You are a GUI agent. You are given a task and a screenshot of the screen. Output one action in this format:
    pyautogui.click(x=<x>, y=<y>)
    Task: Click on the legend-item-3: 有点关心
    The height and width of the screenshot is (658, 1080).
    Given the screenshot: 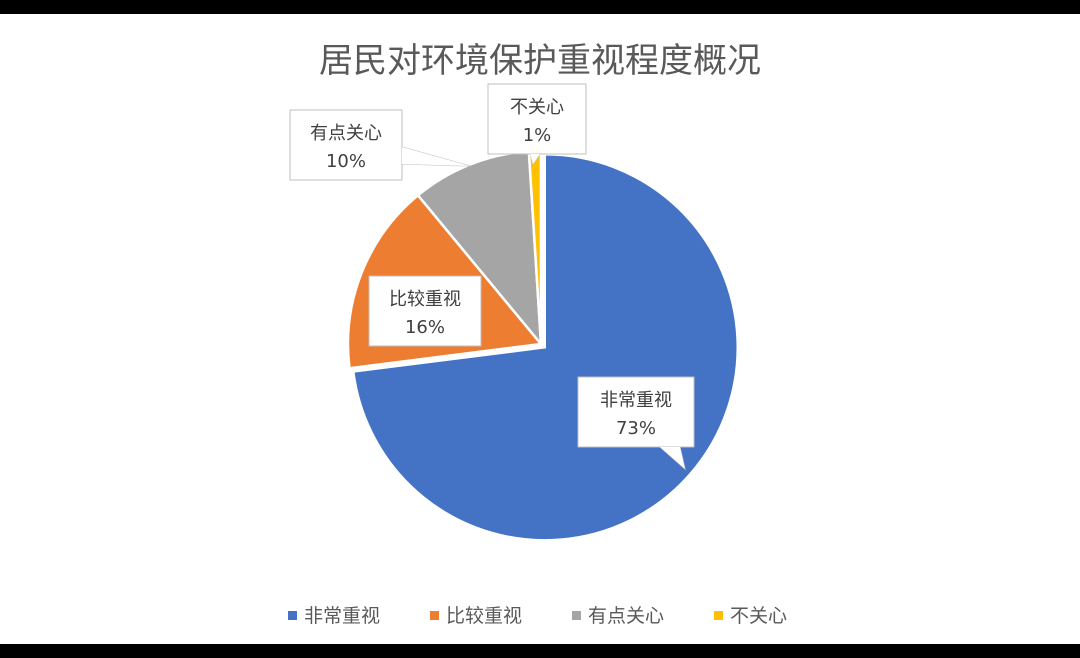 What is the action you would take?
    pyautogui.click(x=618, y=616)
    